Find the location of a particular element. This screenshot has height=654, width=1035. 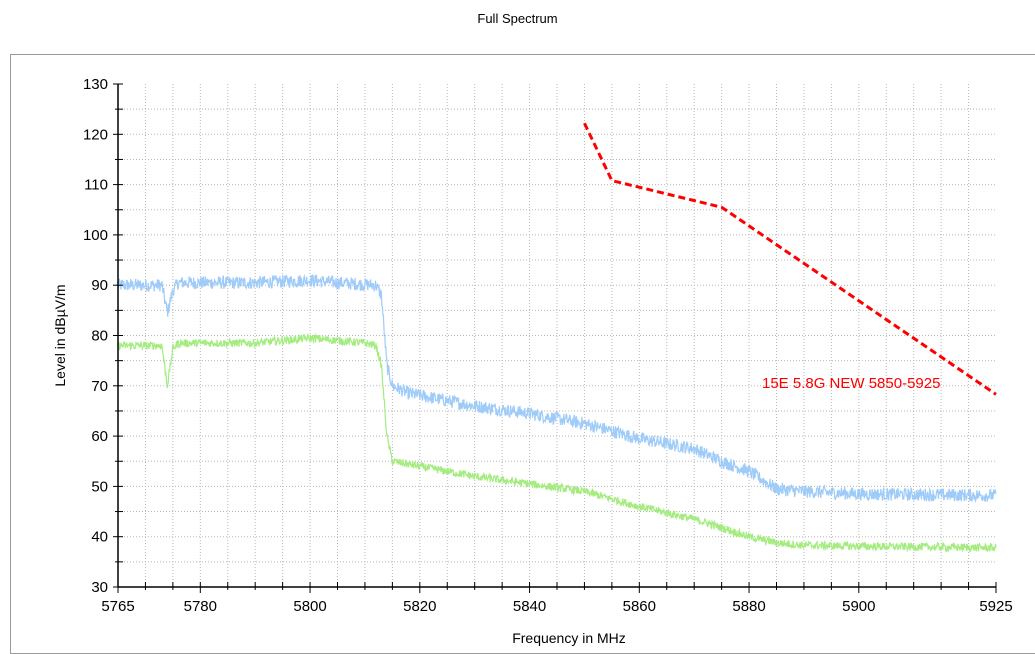

x-tick-label: 5765 is located at coordinates (117, 606).